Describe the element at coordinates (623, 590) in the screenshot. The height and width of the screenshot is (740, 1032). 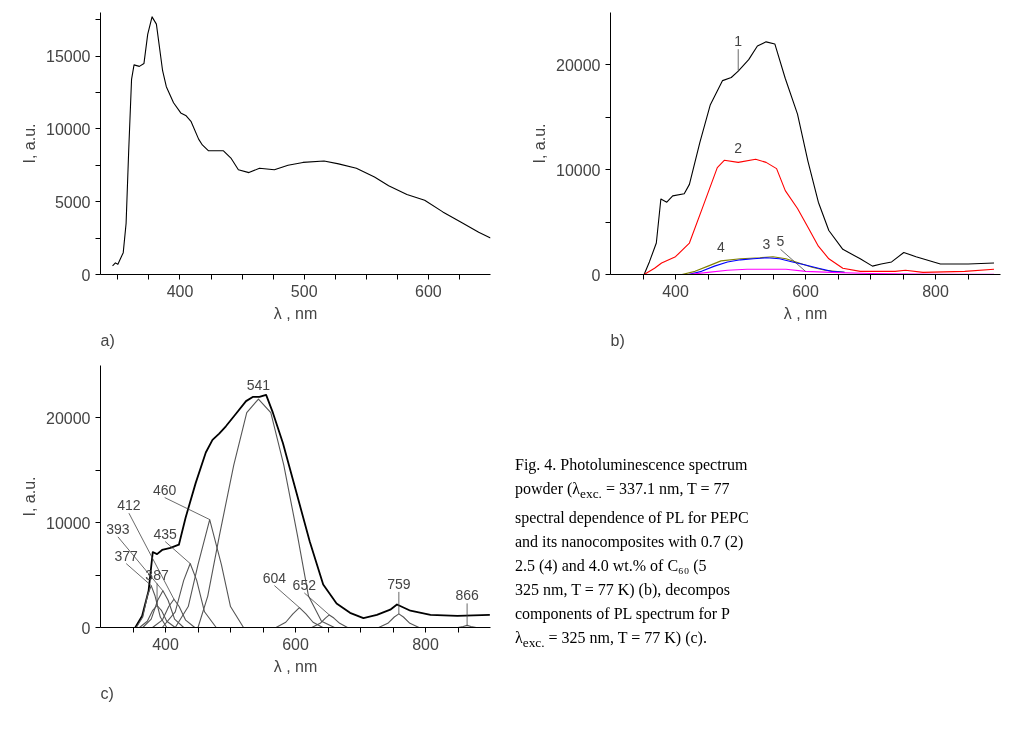
I see `text: 325 nm, T = 77 K) (b), decompos` at that location.